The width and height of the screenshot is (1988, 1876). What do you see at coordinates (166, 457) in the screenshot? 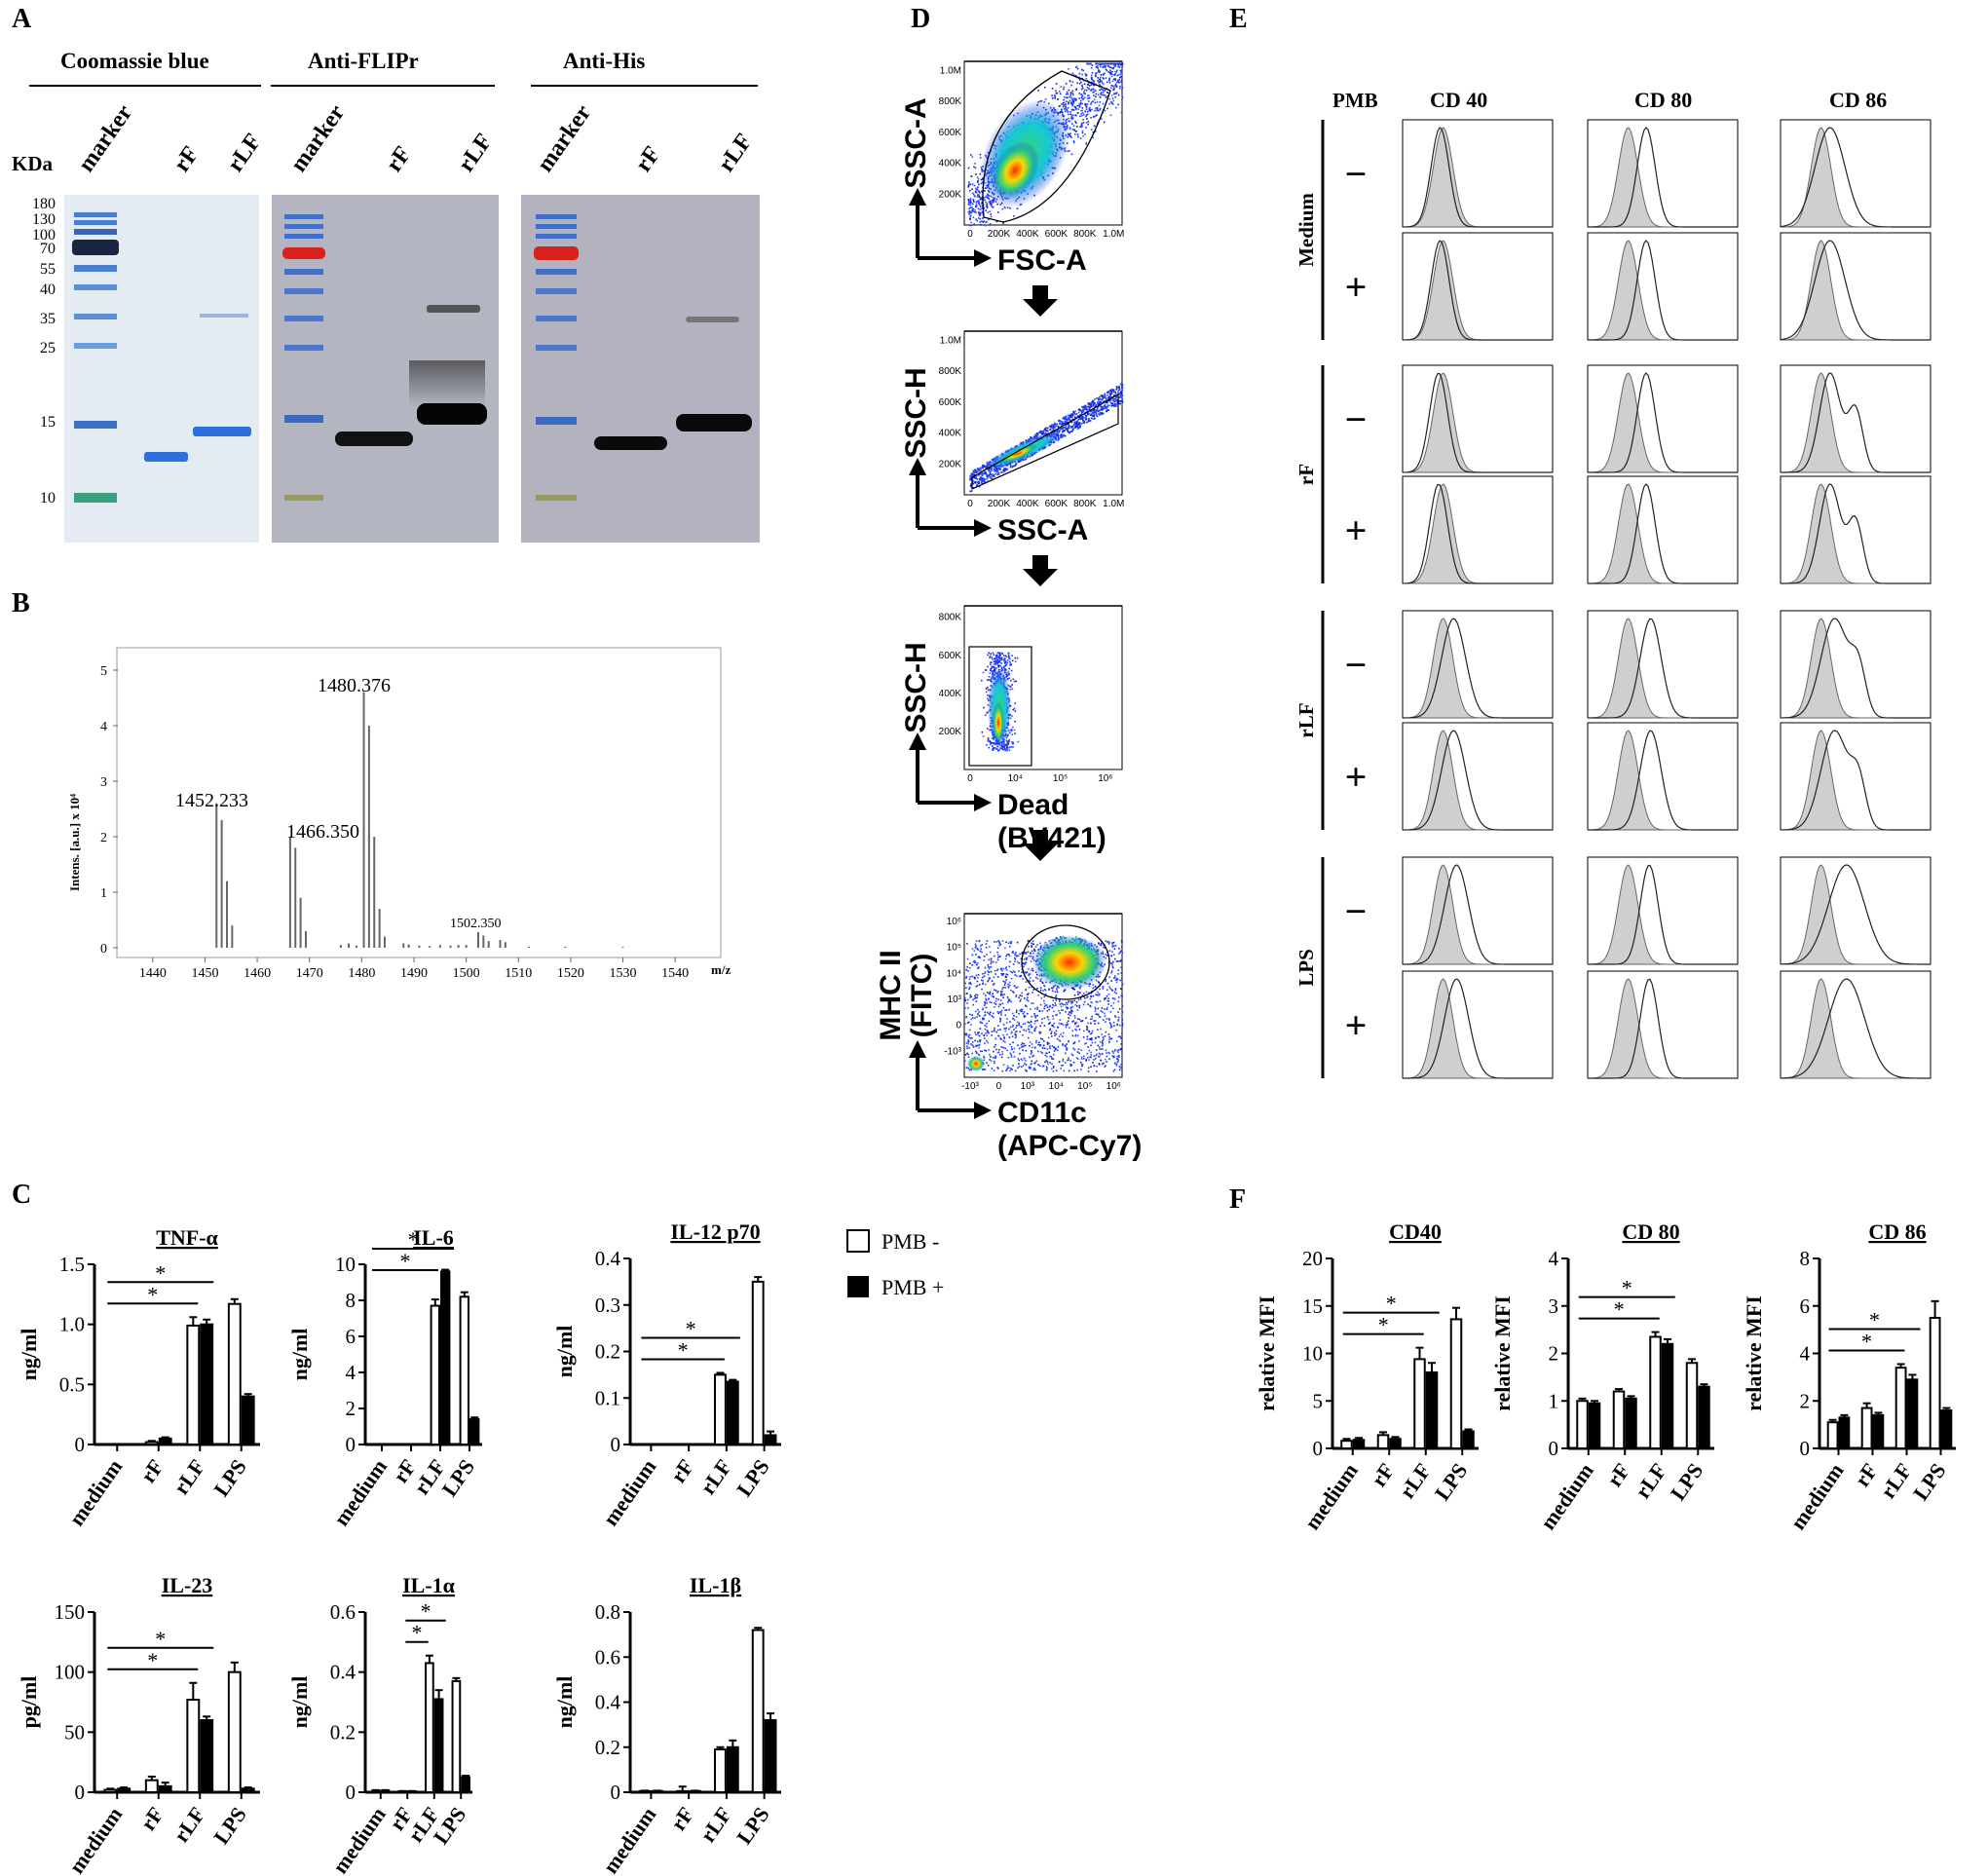
I see `band-coomassie-rf` at bounding box center [166, 457].